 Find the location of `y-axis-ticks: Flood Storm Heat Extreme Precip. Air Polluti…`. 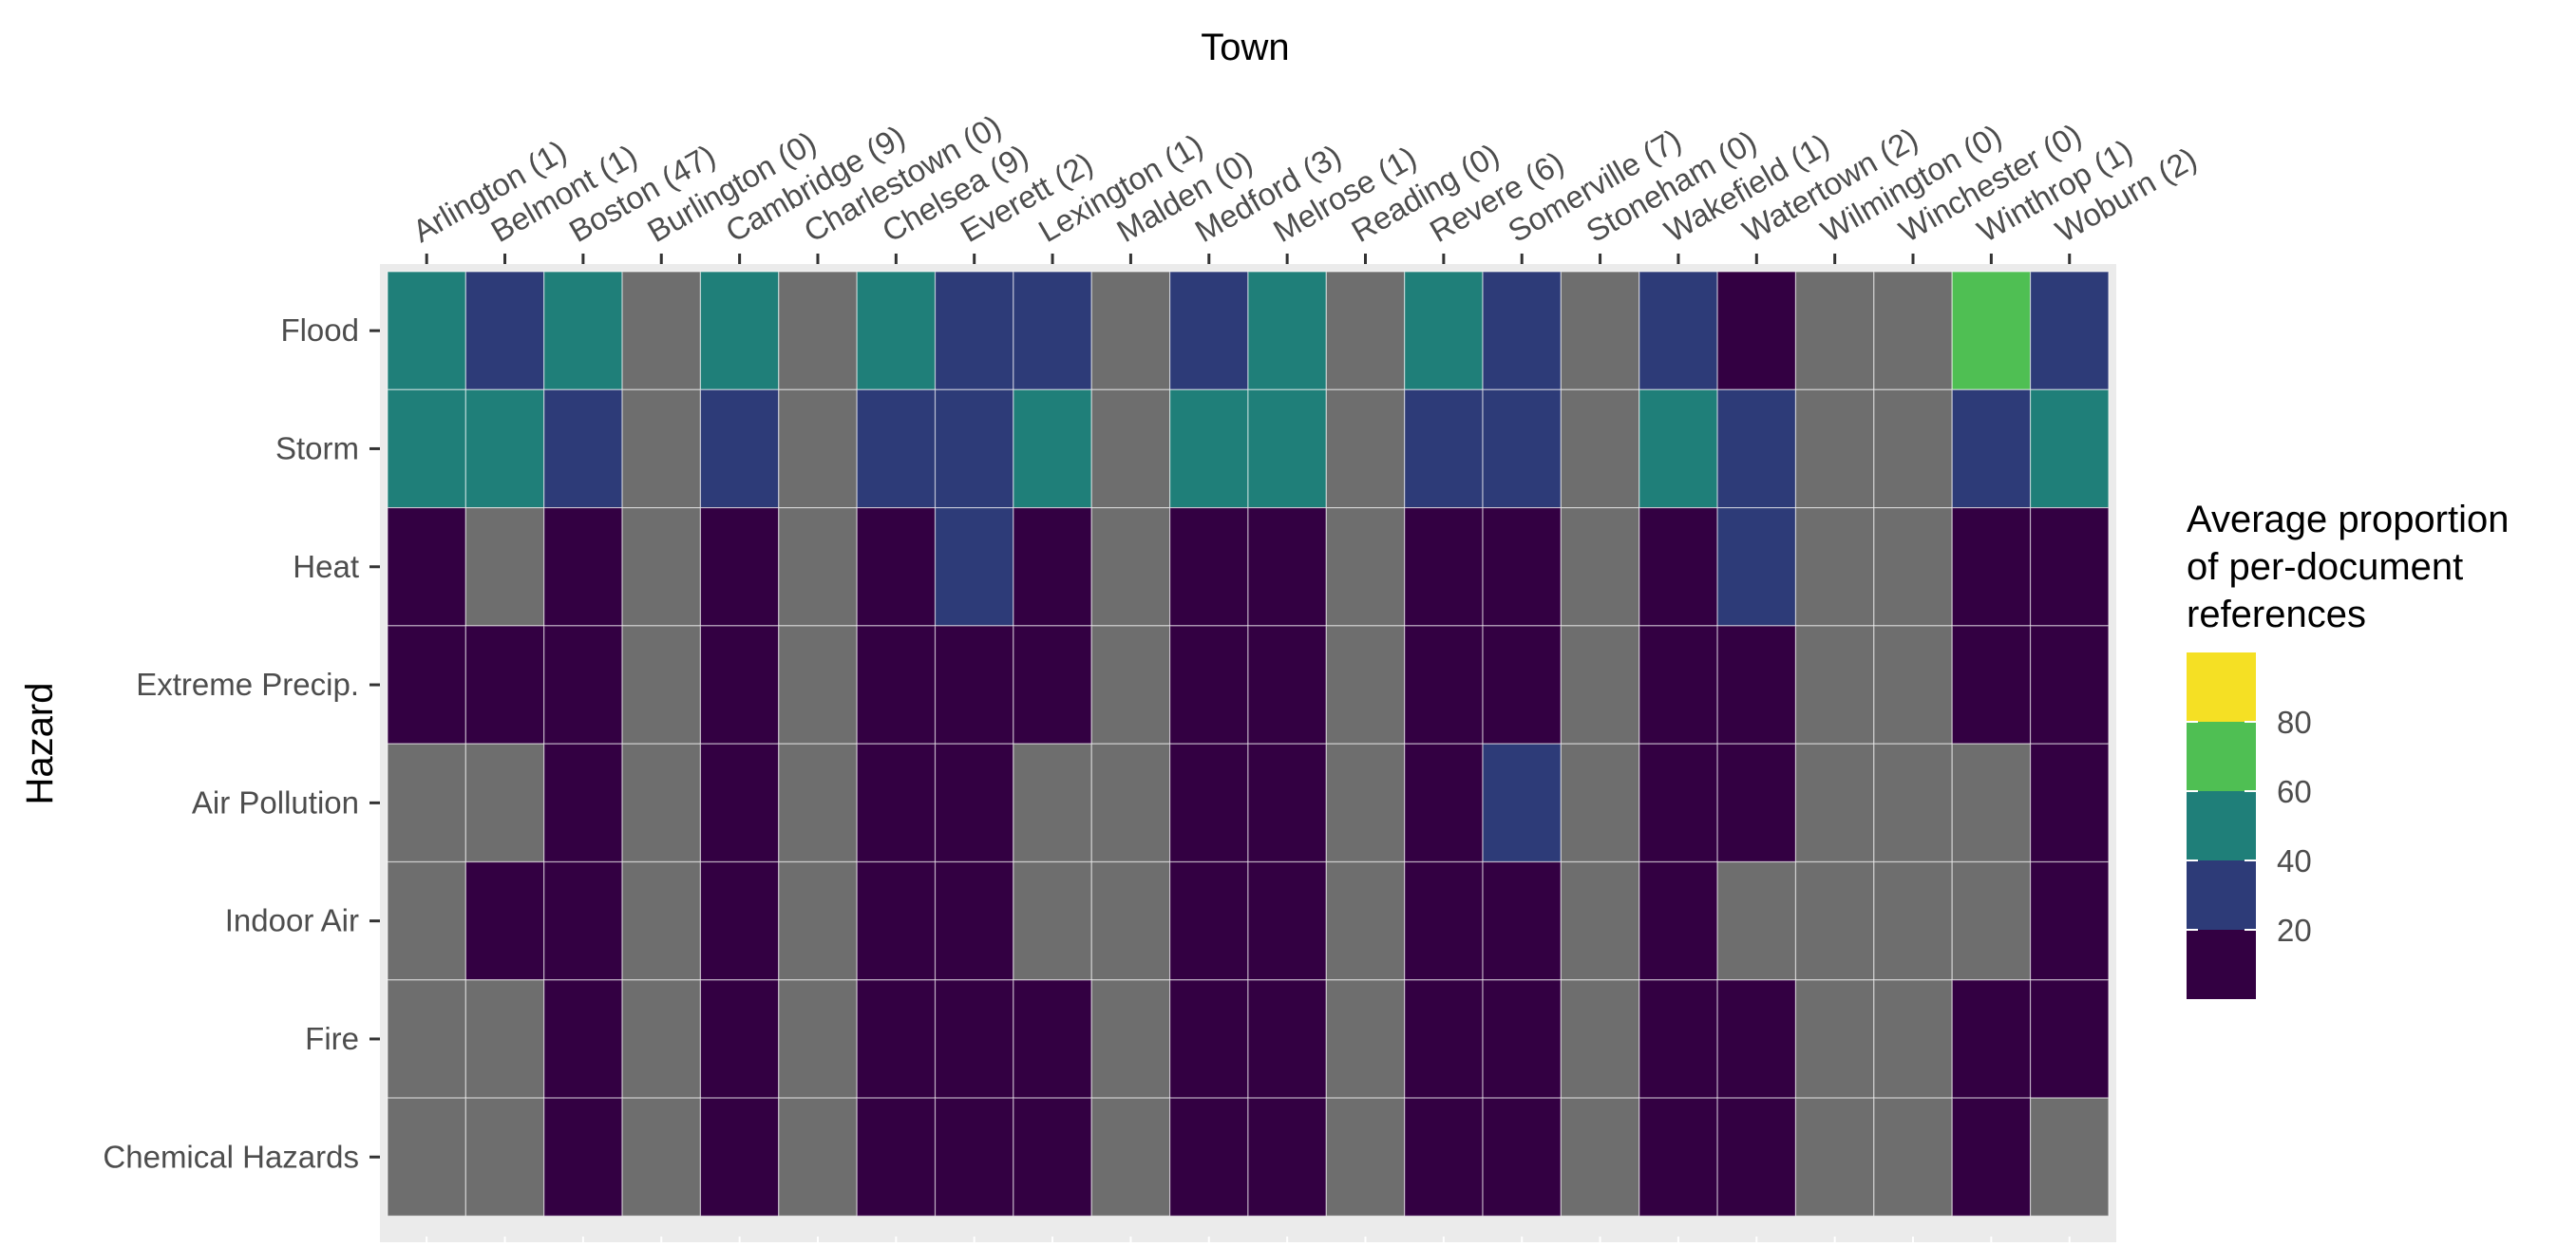

y-axis-ticks: Flood Storm Heat Extreme Precip. Air Polluti… is located at coordinates (241, 743).